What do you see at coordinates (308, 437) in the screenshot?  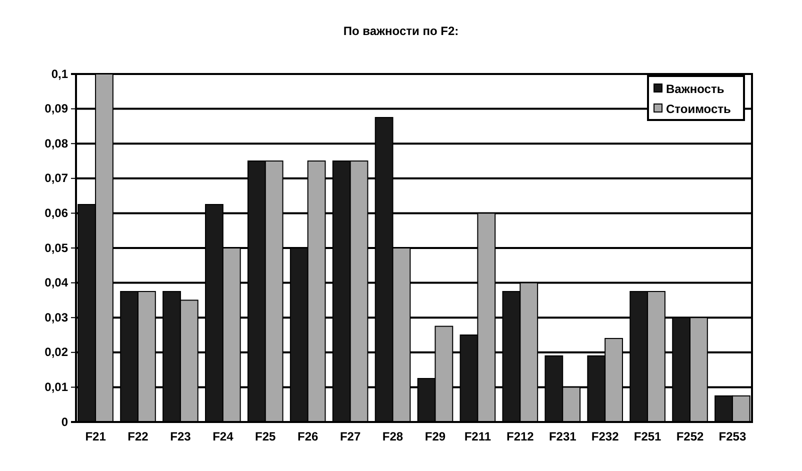 I see `x-tick-label: F26` at bounding box center [308, 437].